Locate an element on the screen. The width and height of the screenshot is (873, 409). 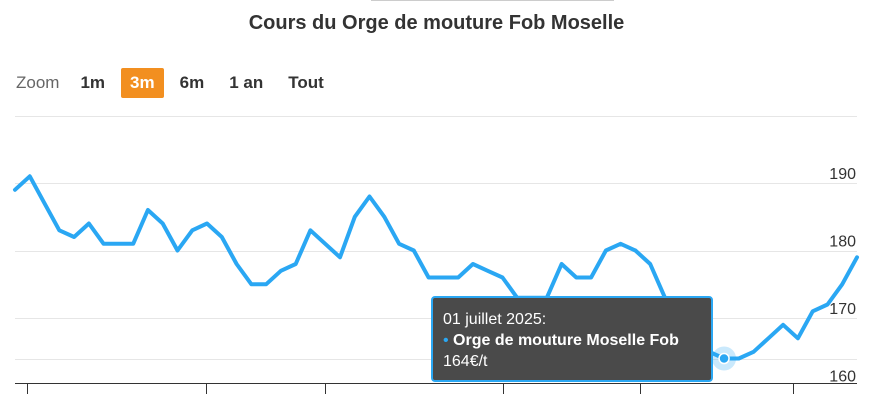
chart-title: Cours du Orge de mouture Fob Moselle is located at coordinates (436, 23).